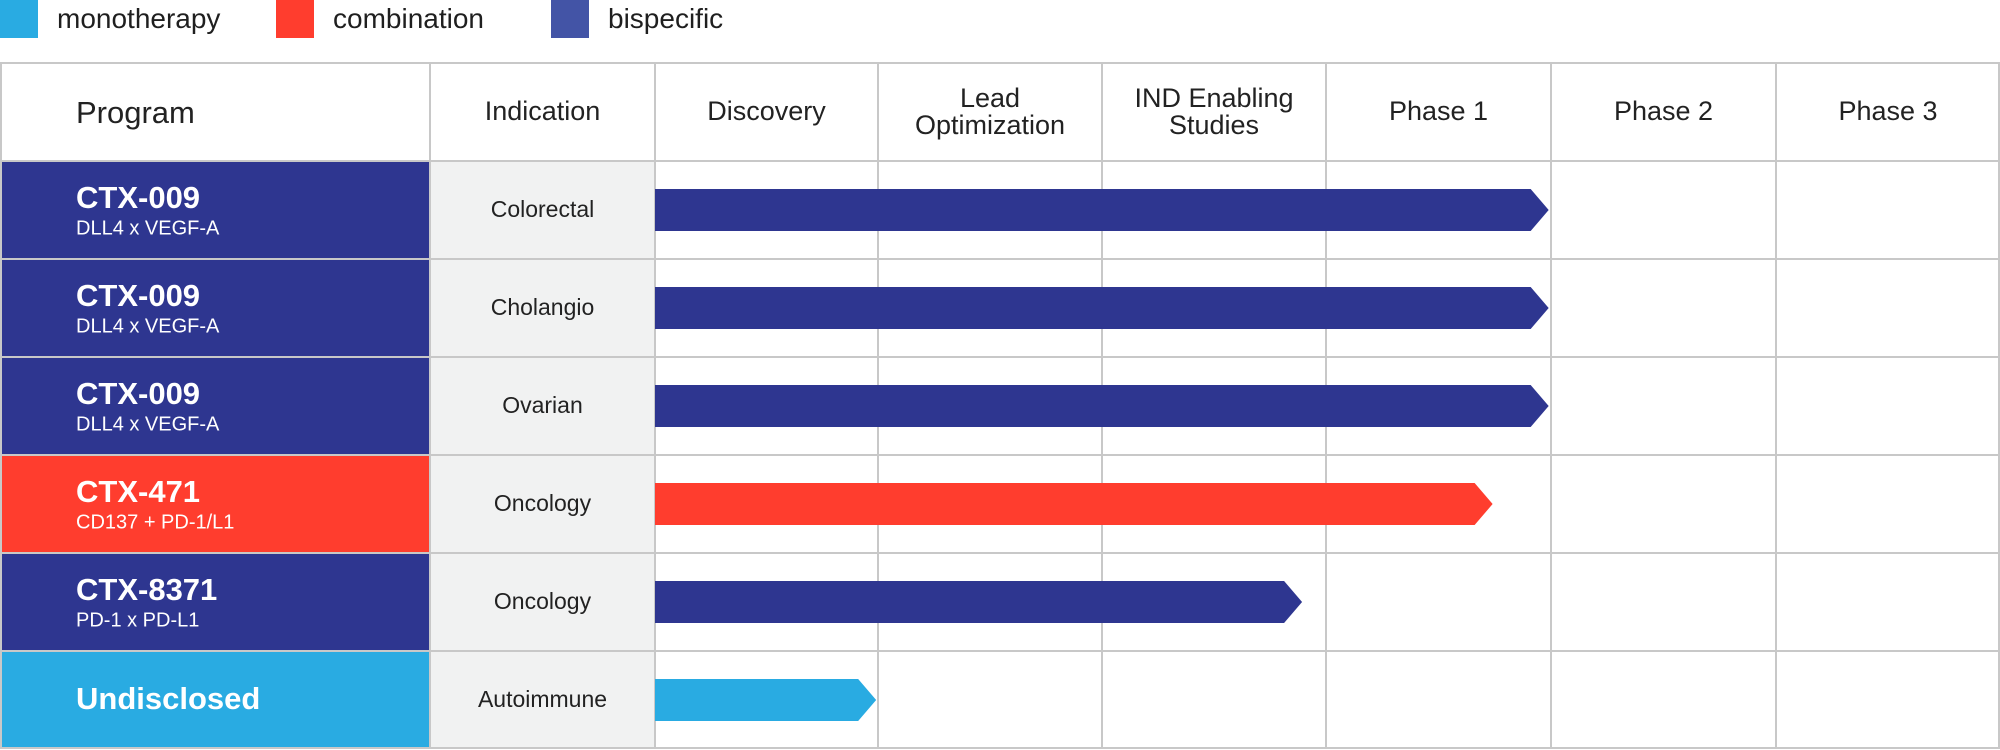  What do you see at coordinates (168, 698) in the screenshot?
I see `program-name: Undisclosed` at bounding box center [168, 698].